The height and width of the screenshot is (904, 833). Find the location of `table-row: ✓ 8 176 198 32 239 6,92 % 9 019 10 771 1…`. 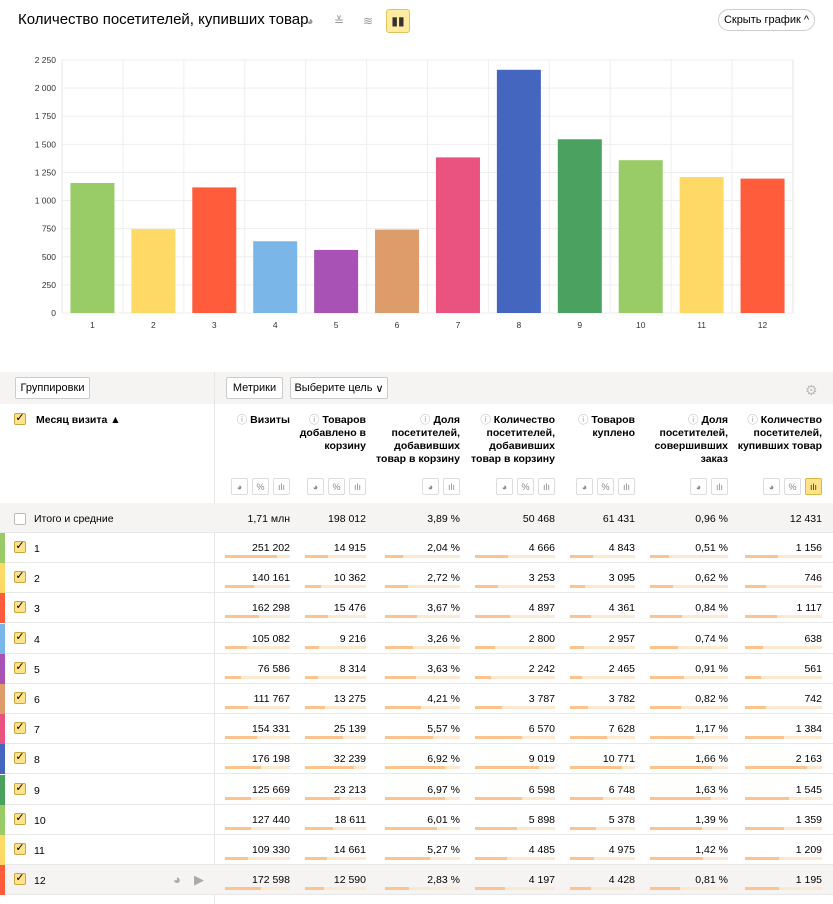

table-row: ✓ 8 176 198 32 239 6,92 % 9 019 10 771 1… is located at coordinates (416, 759).